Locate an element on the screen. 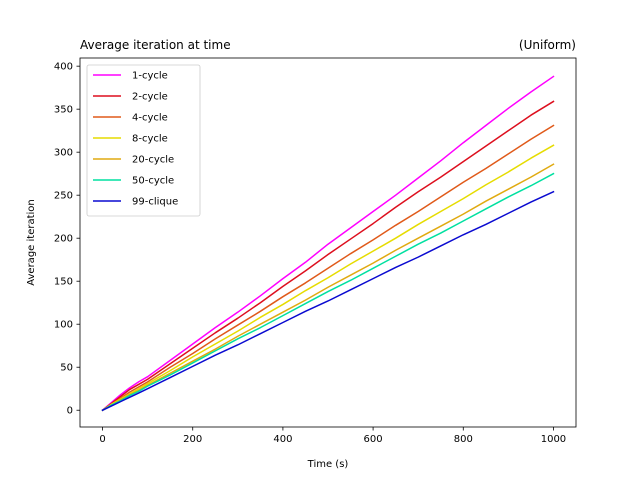 Image resolution: width=640 pixels, height=480 pixels. x-axis-ticks: 0 200 400 600 800 1000 is located at coordinates (332, 436).